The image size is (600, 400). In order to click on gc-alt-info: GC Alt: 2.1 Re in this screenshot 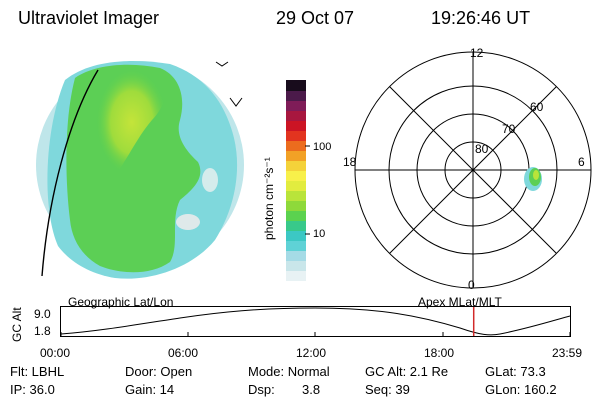, I will do `click(407, 371)`.